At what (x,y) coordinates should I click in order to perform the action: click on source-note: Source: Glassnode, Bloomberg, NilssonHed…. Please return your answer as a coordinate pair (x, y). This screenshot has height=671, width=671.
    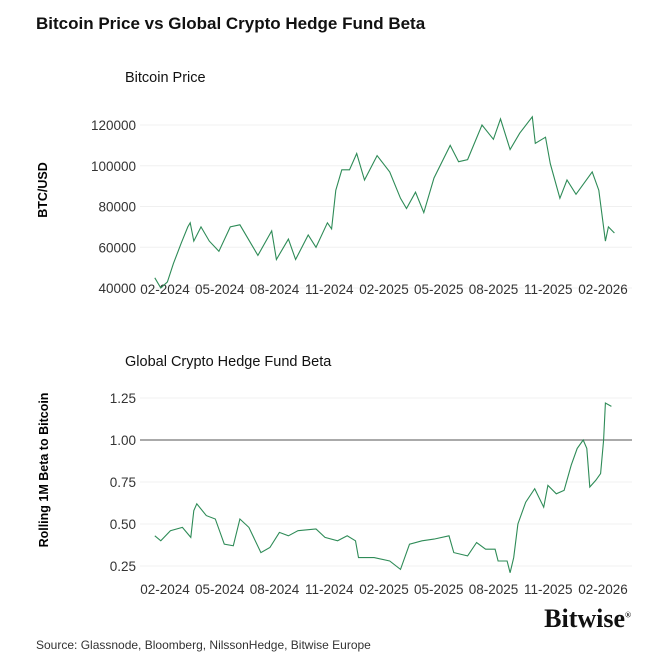
    Looking at the image, I should click on (203, 645).